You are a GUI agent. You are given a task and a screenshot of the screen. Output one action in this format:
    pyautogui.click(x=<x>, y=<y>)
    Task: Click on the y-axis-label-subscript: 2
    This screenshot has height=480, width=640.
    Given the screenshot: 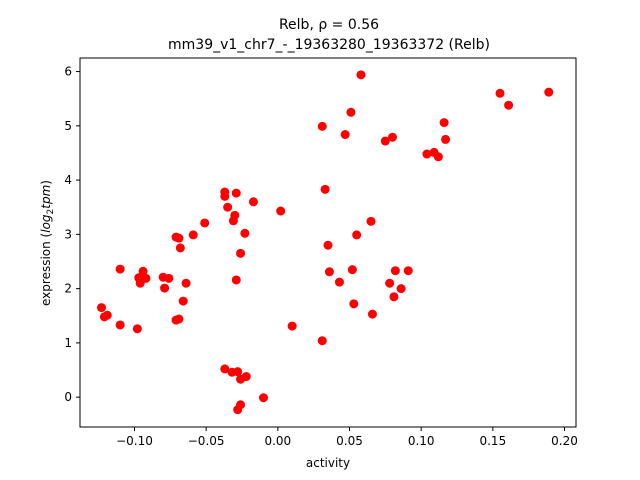 What is the action you would take?
    pyautogui.click(x=51, y=212)
    